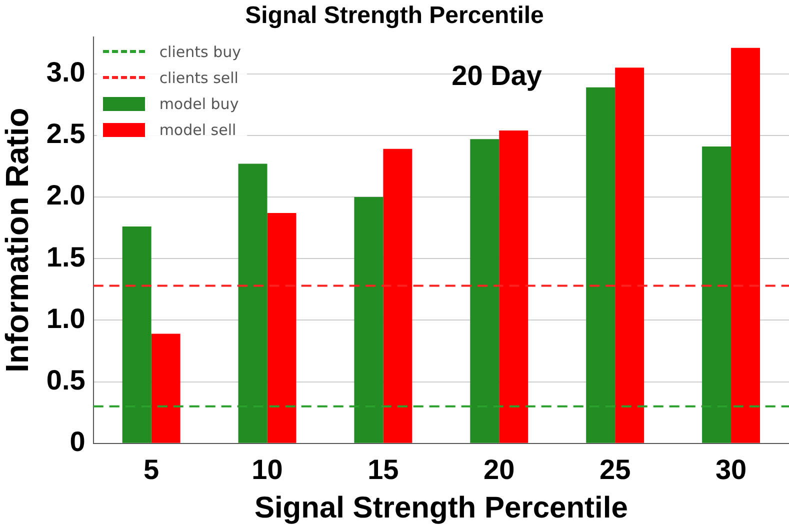  What do you see at coordinates (66, 72) in the screenshot?
I see `y-tick-label: 3.0` at bounding box center [66, 72].